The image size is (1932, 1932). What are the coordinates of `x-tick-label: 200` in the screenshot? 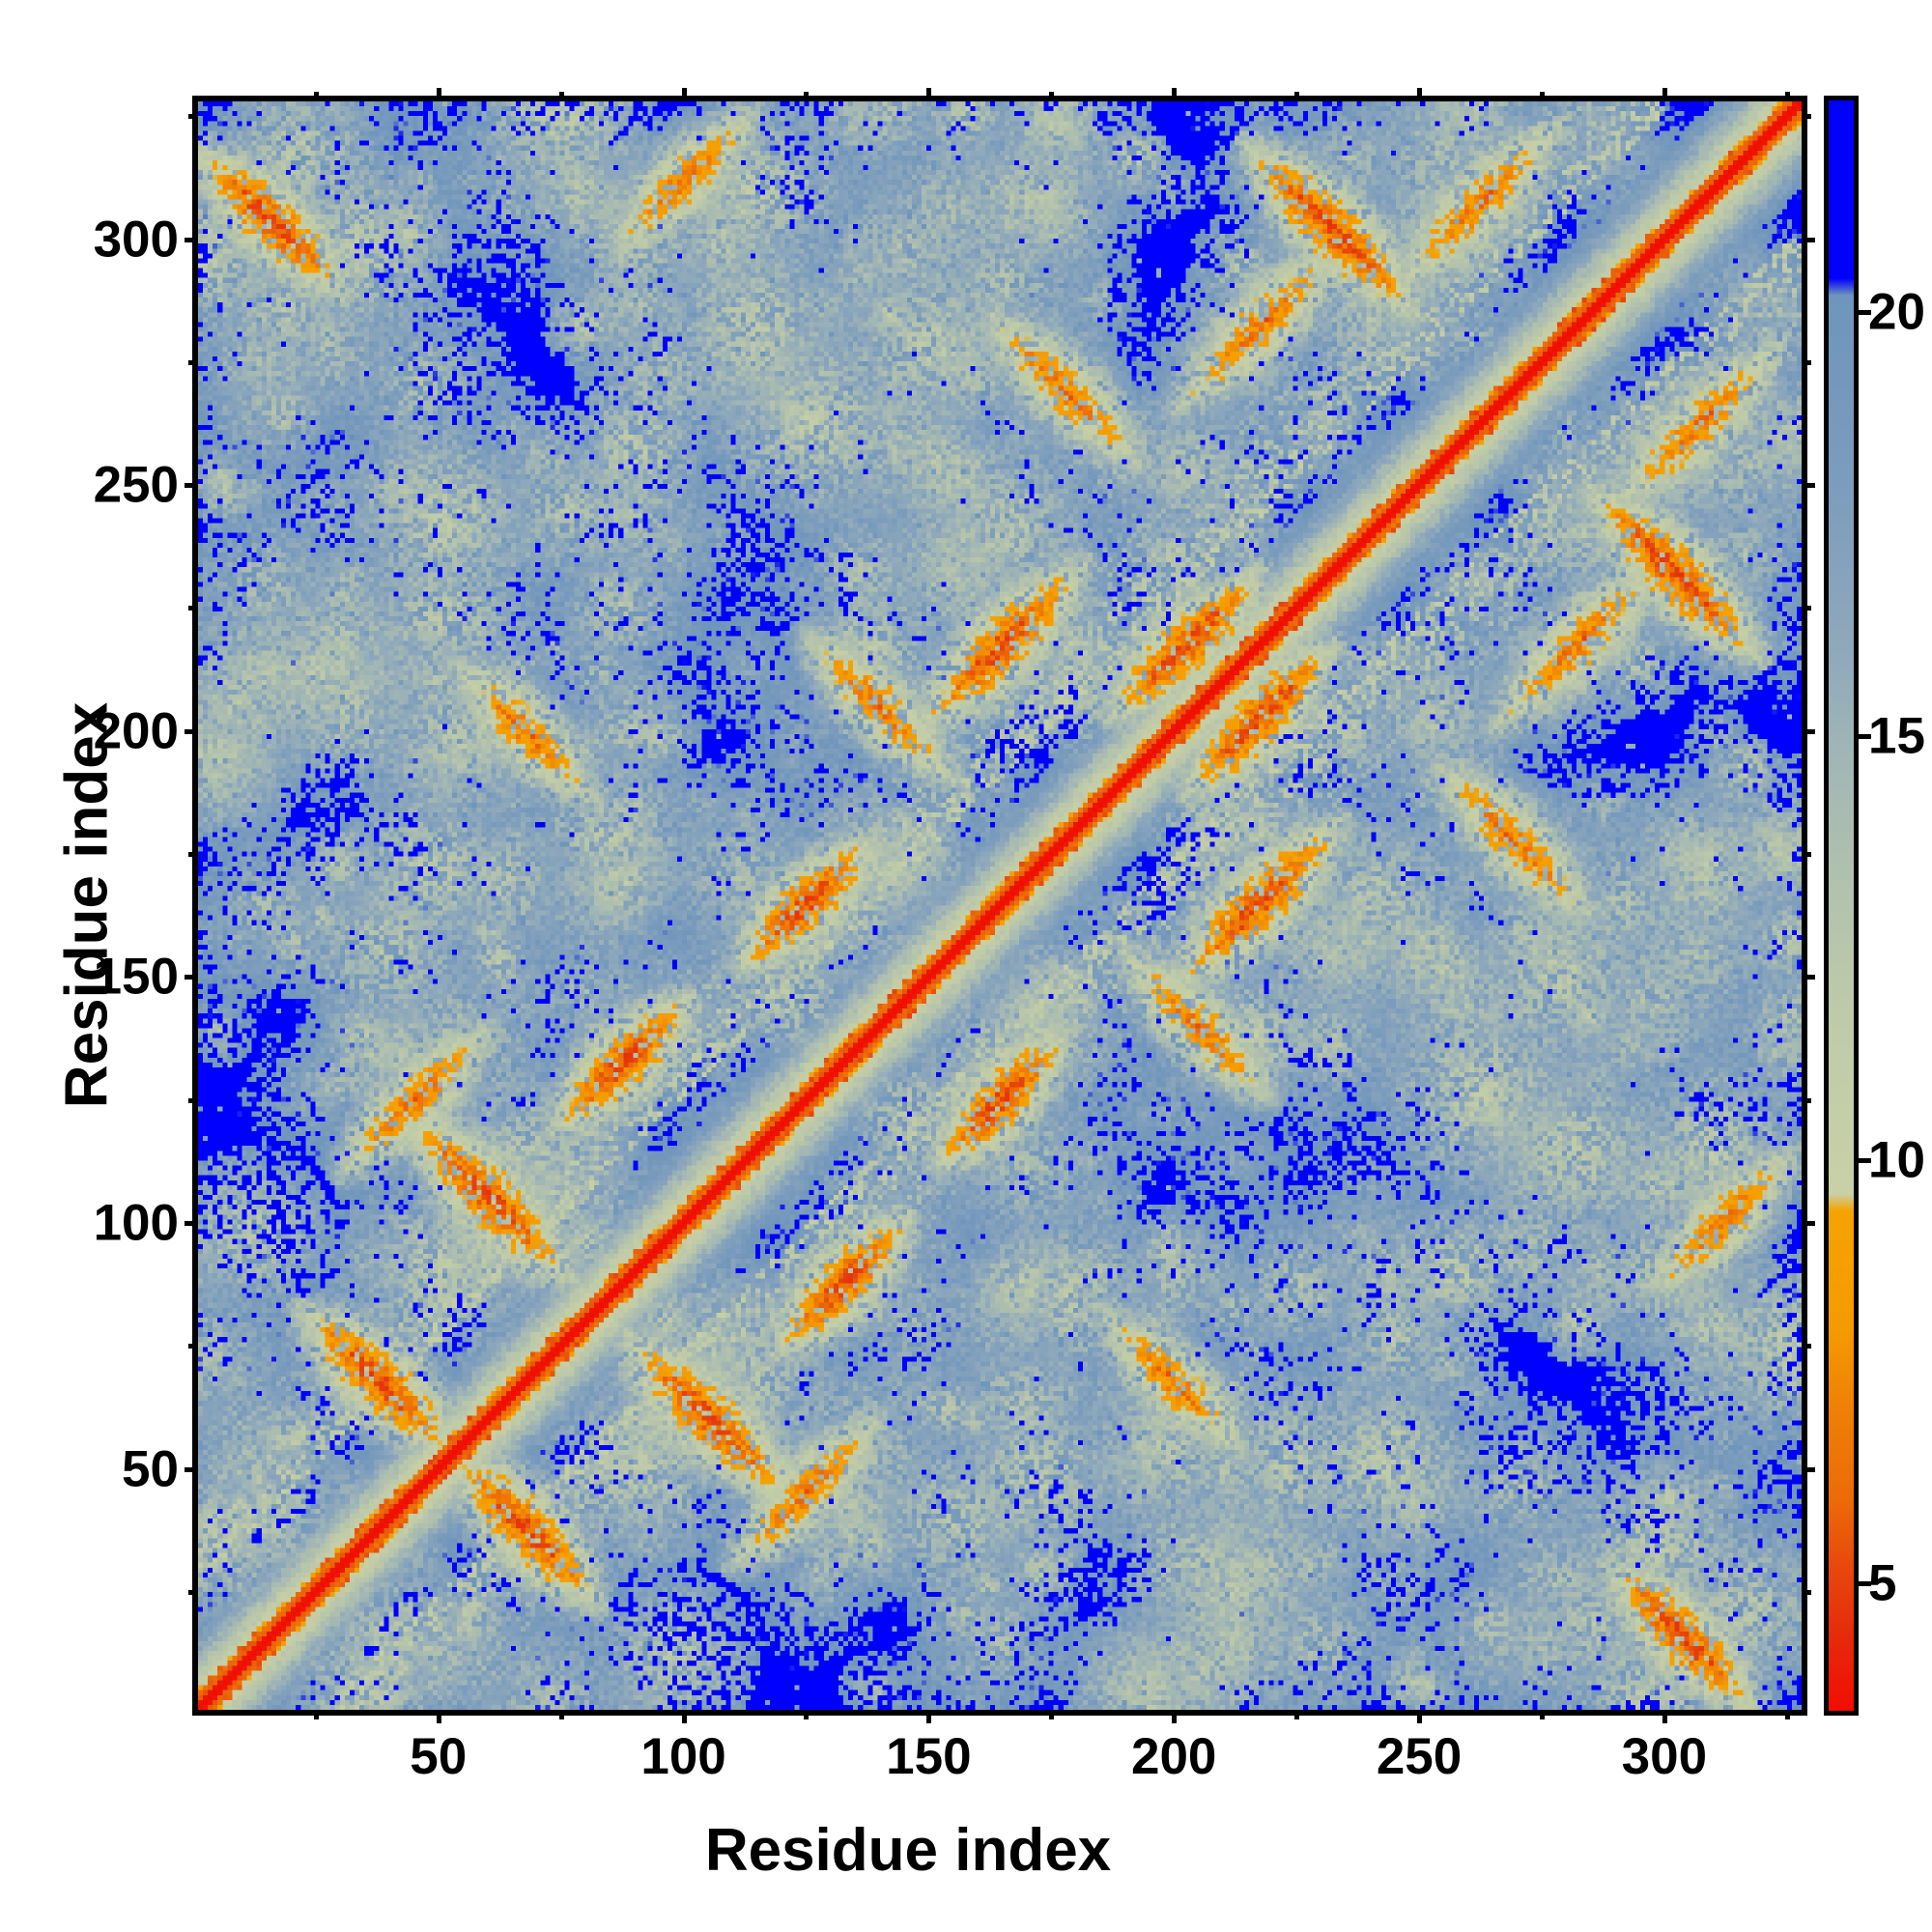 It's located at (1173, 1756).